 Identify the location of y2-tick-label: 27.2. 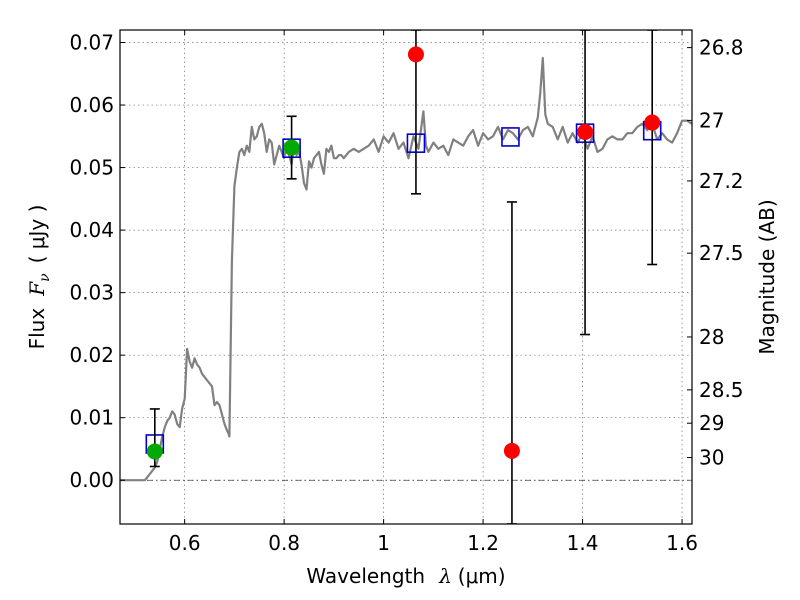
(721, 181).